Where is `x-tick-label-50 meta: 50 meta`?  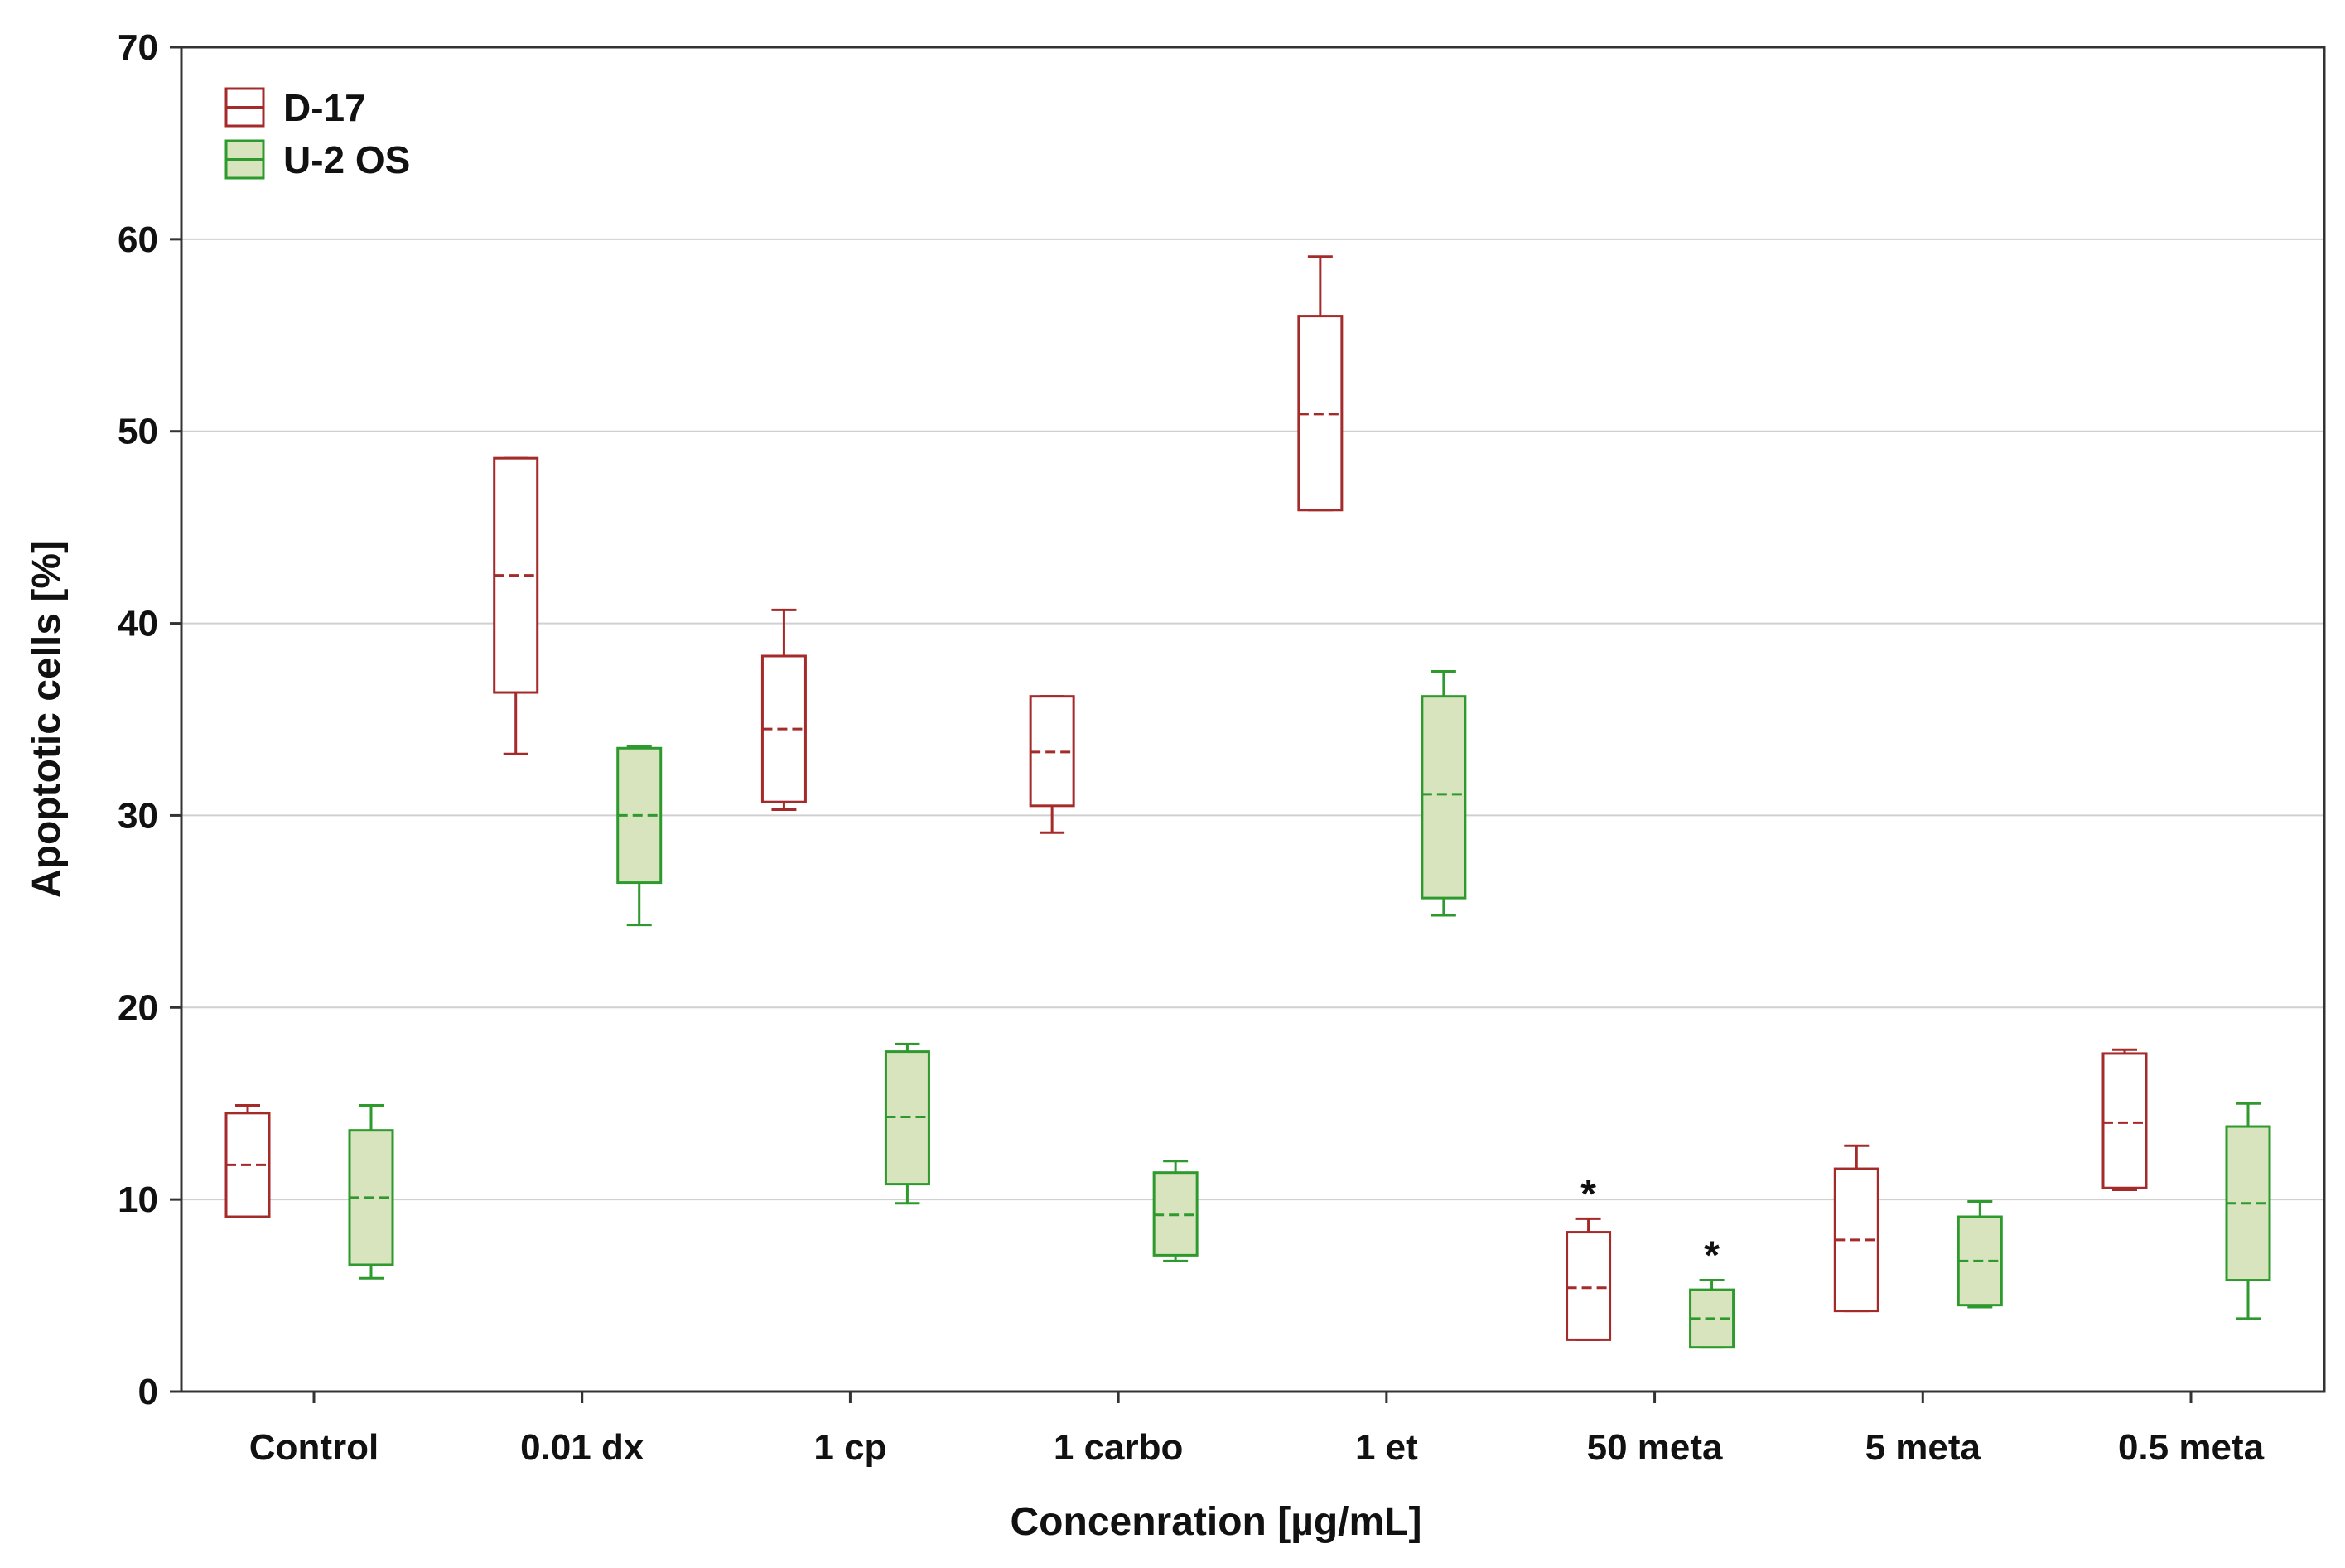 x-tick-label-50 meta: 50 meta is located at coordinates (1655, 1447).